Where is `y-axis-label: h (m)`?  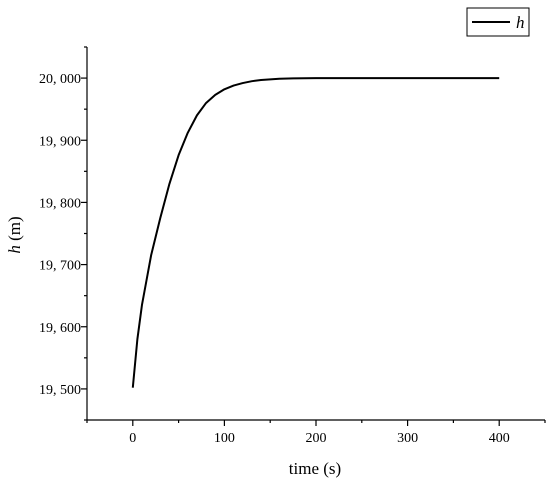 y-axis-label: h (m) is located at coordinates (14, 234).